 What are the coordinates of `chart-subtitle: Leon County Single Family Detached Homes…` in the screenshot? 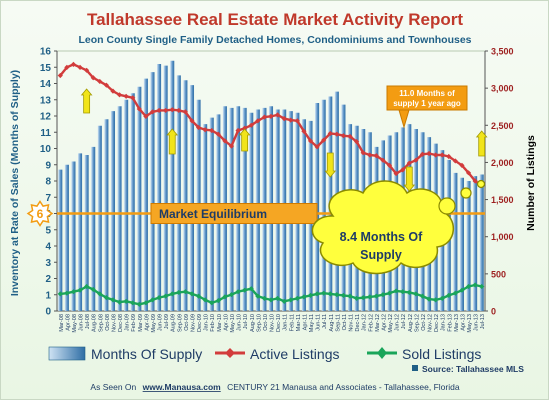 It's located at (274, 40).